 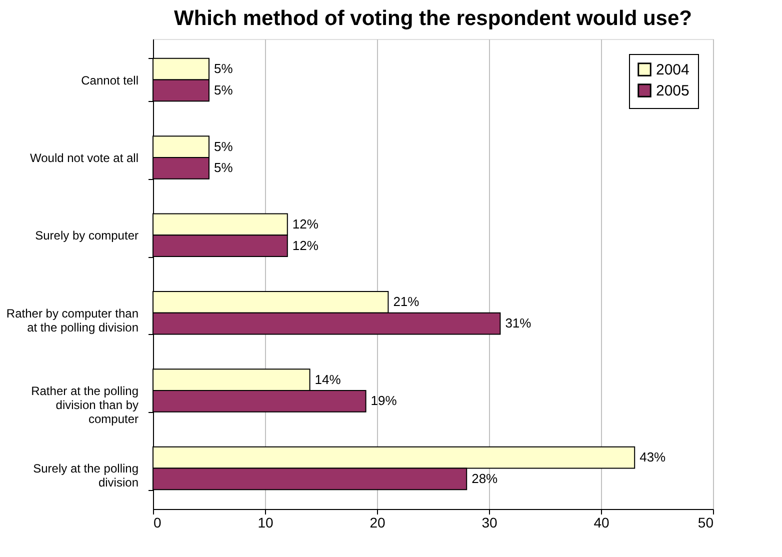 What do you see at coordinates (706, 522) in the screenshot?
I see `x-tick-label: 50` at bounding box center [706, 522].